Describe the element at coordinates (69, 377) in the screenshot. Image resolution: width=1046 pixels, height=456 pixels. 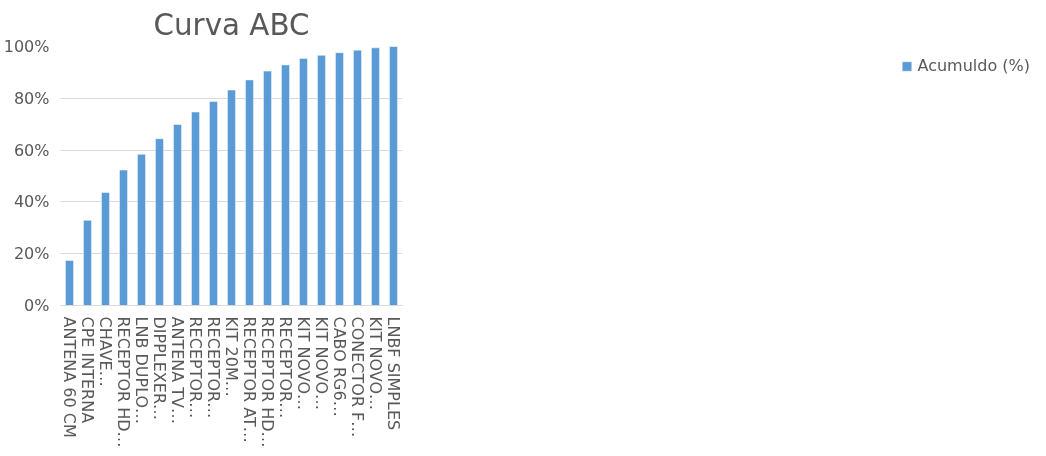
I see `x-tick-label: ANTENA 60 CM` at that location.